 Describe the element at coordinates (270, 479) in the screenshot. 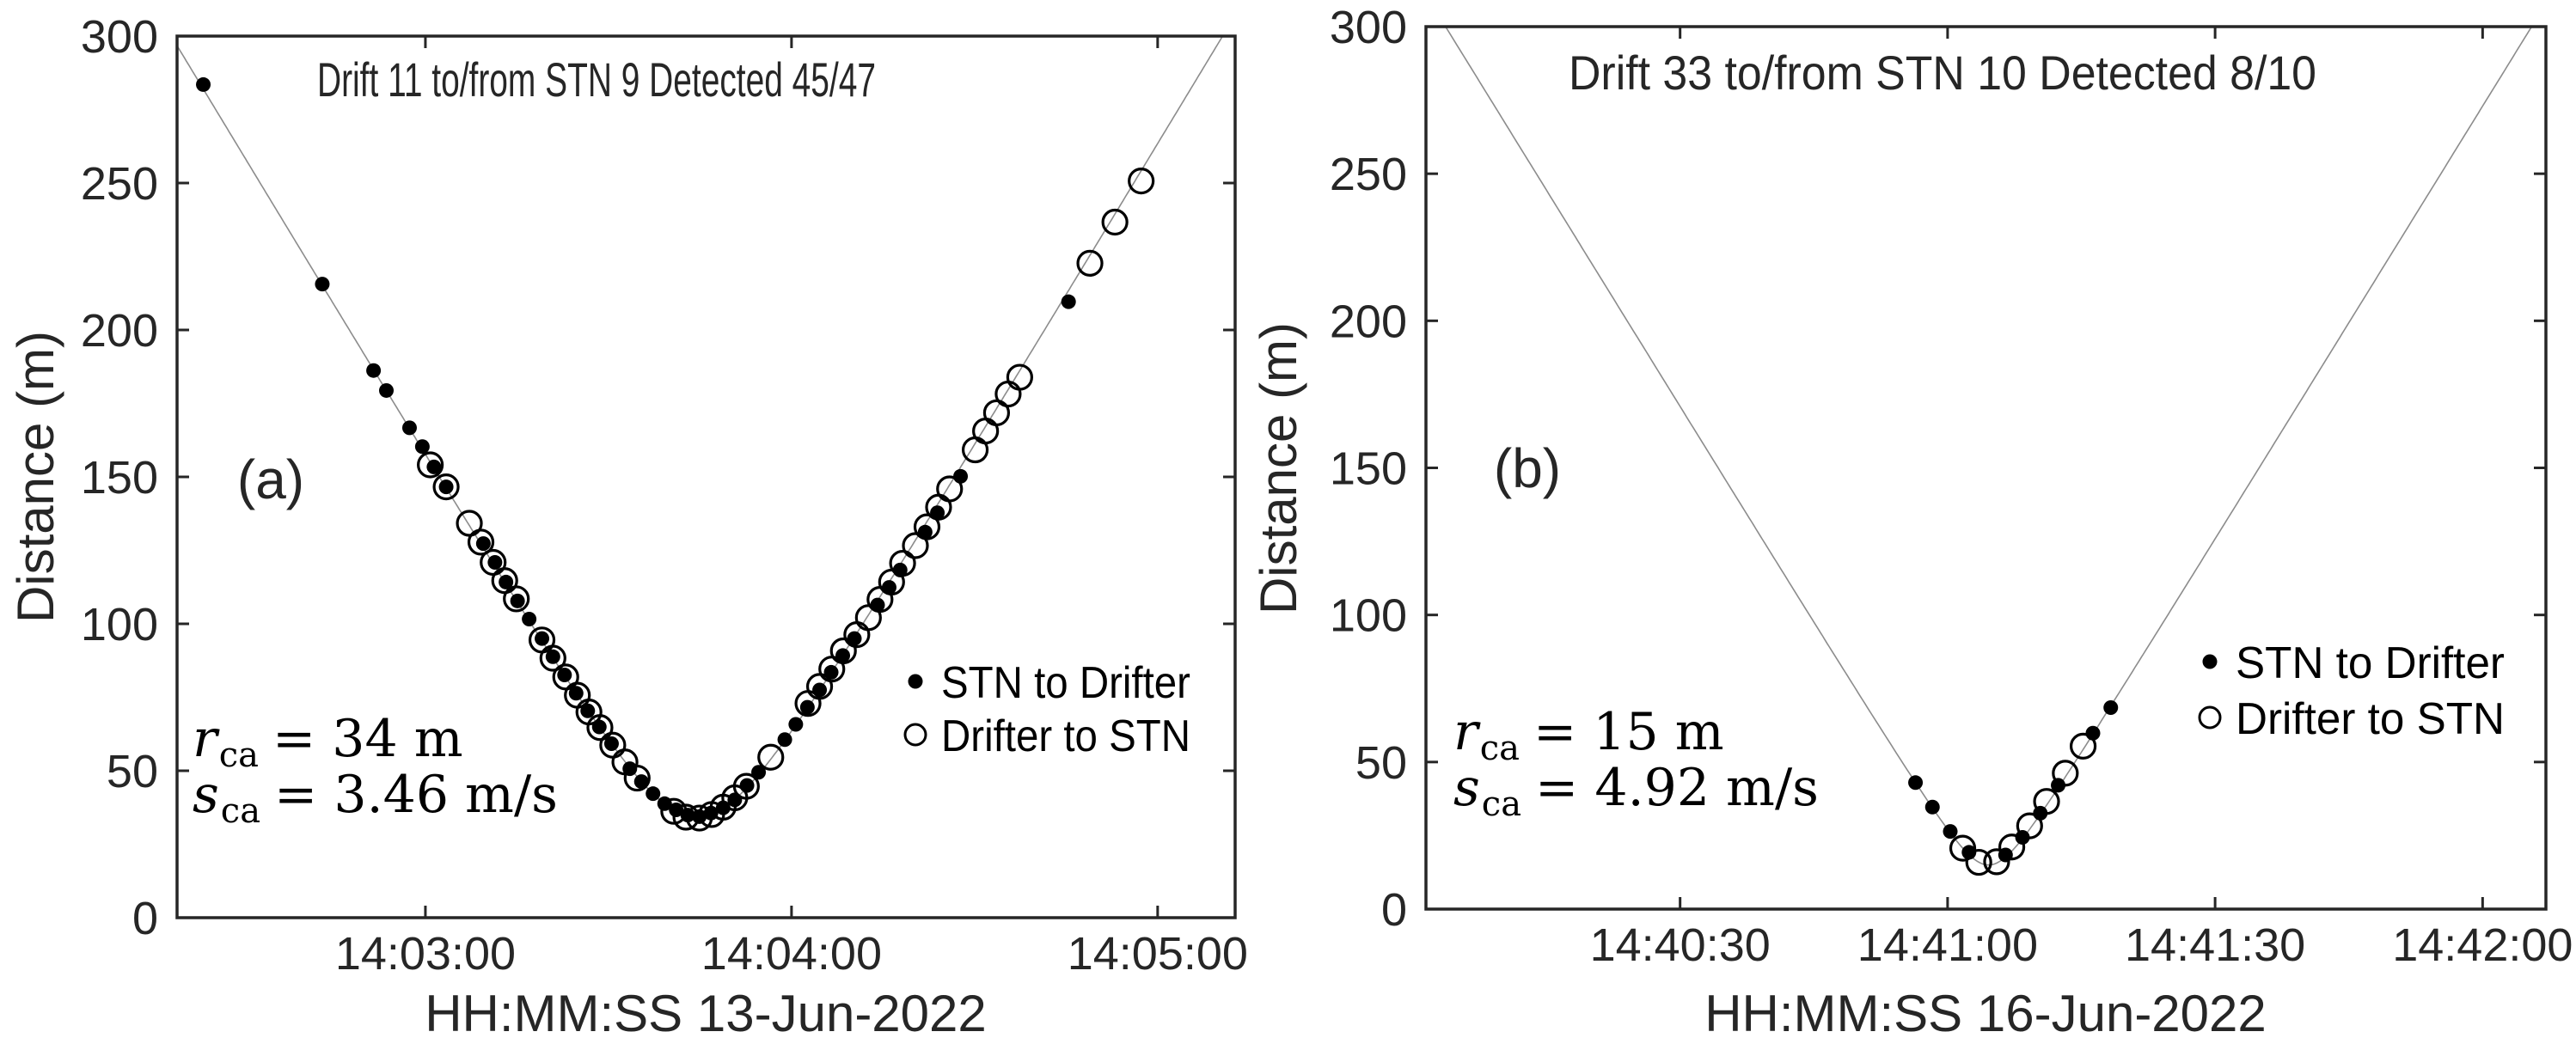

I see `panel-label: (a)` at that location.